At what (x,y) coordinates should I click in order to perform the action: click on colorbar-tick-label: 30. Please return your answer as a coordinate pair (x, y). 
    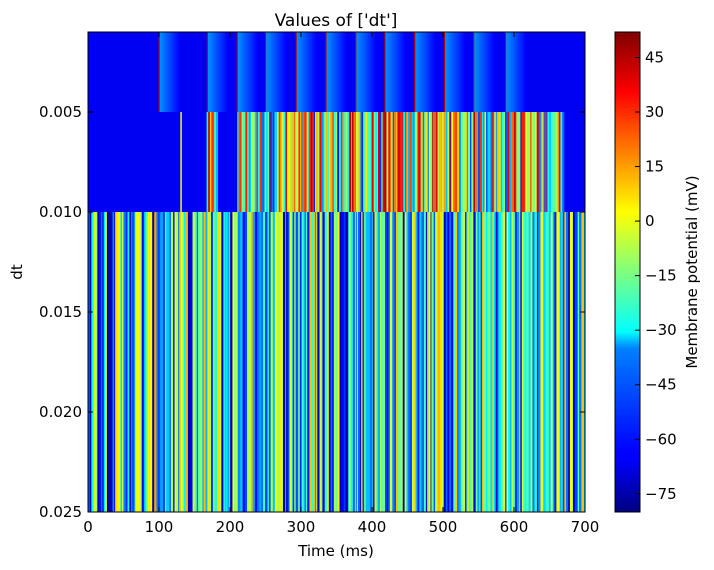
    Looking at the image, I should click on (654, 112).